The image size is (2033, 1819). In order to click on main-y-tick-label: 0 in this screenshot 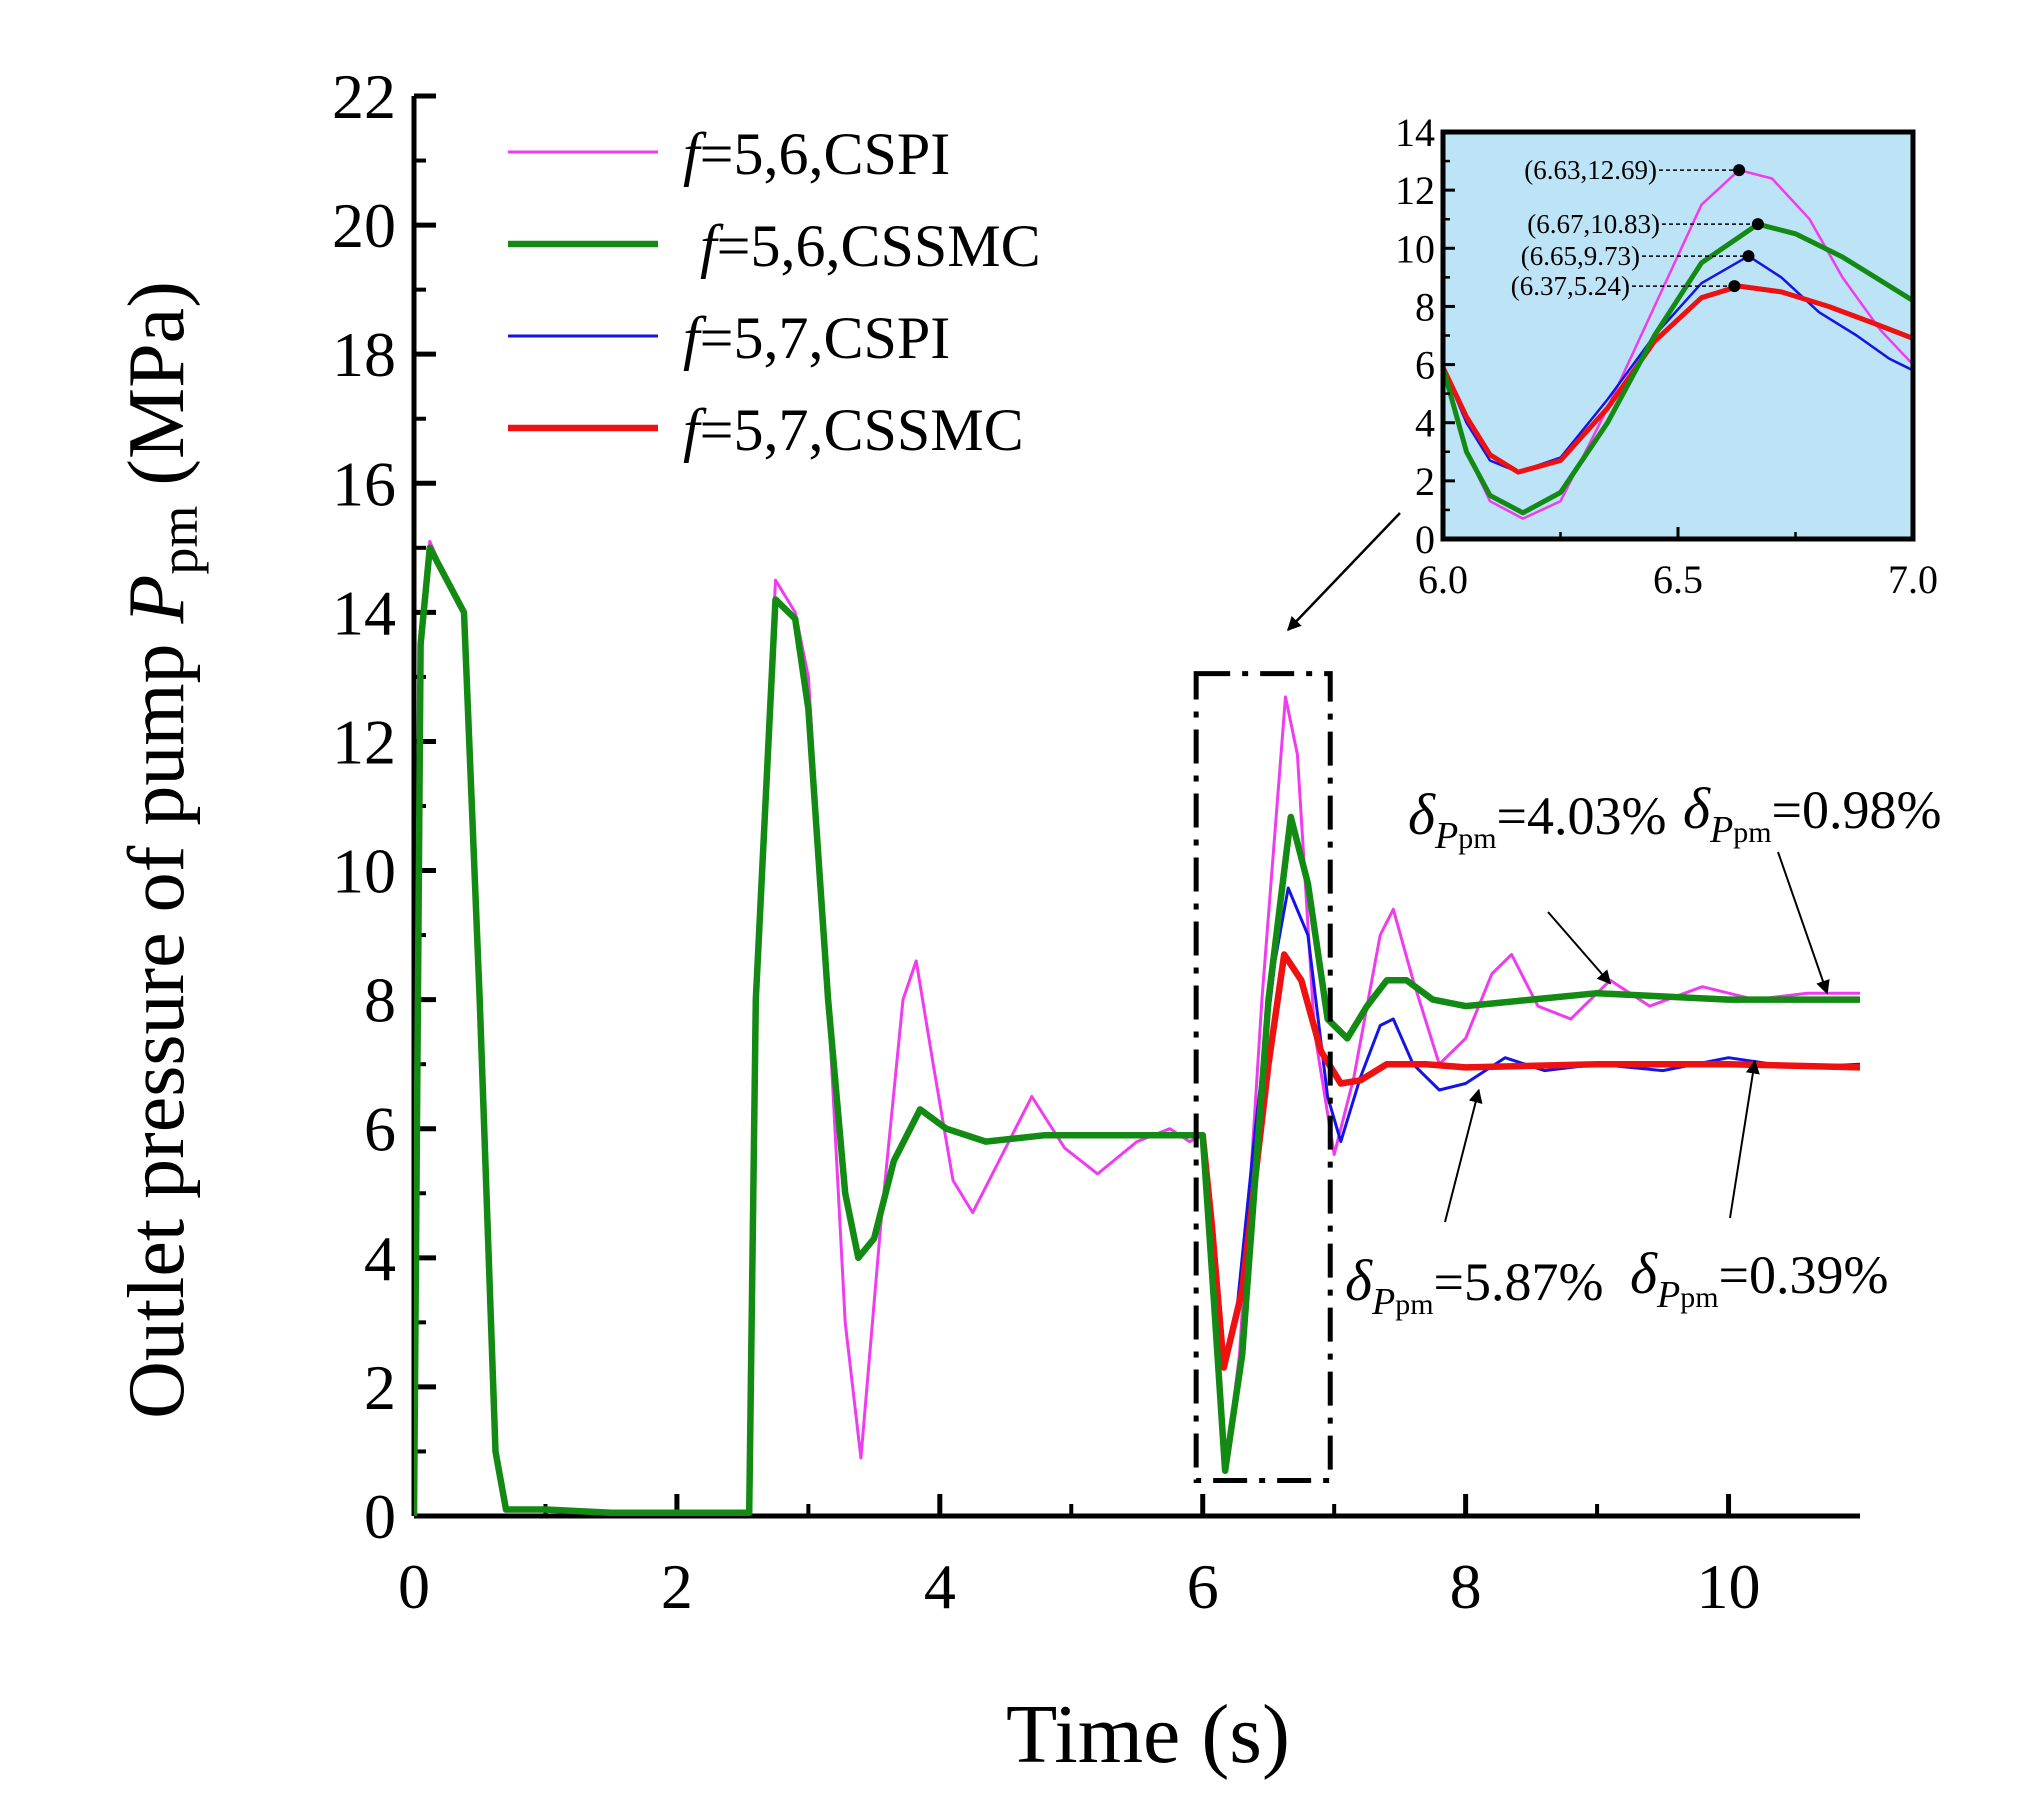, I will do `click(380, 1516)`.